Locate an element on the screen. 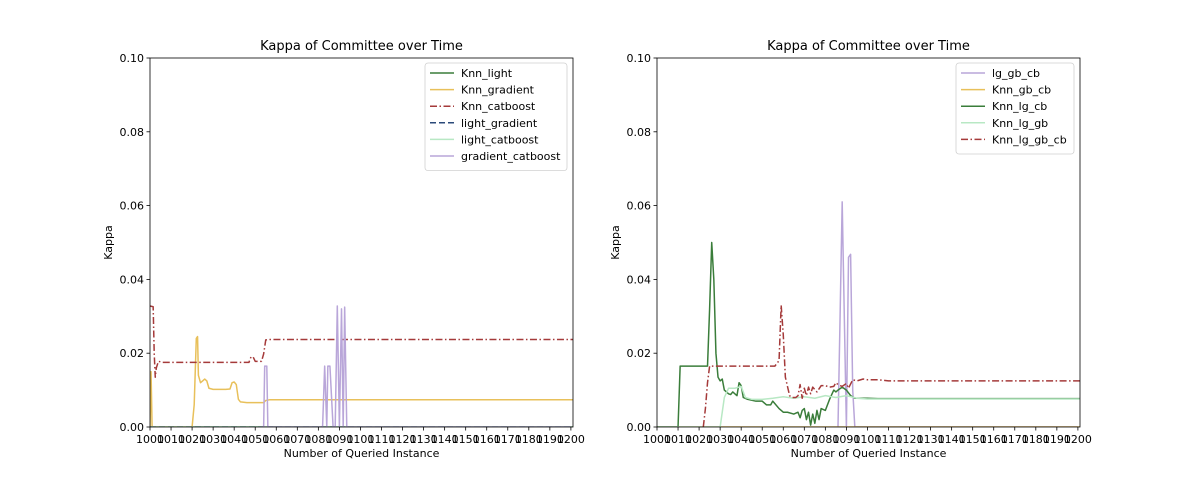 The image size is (1200, 480). series-line-Knn_lg_gb is located at coordinates (868, 406).